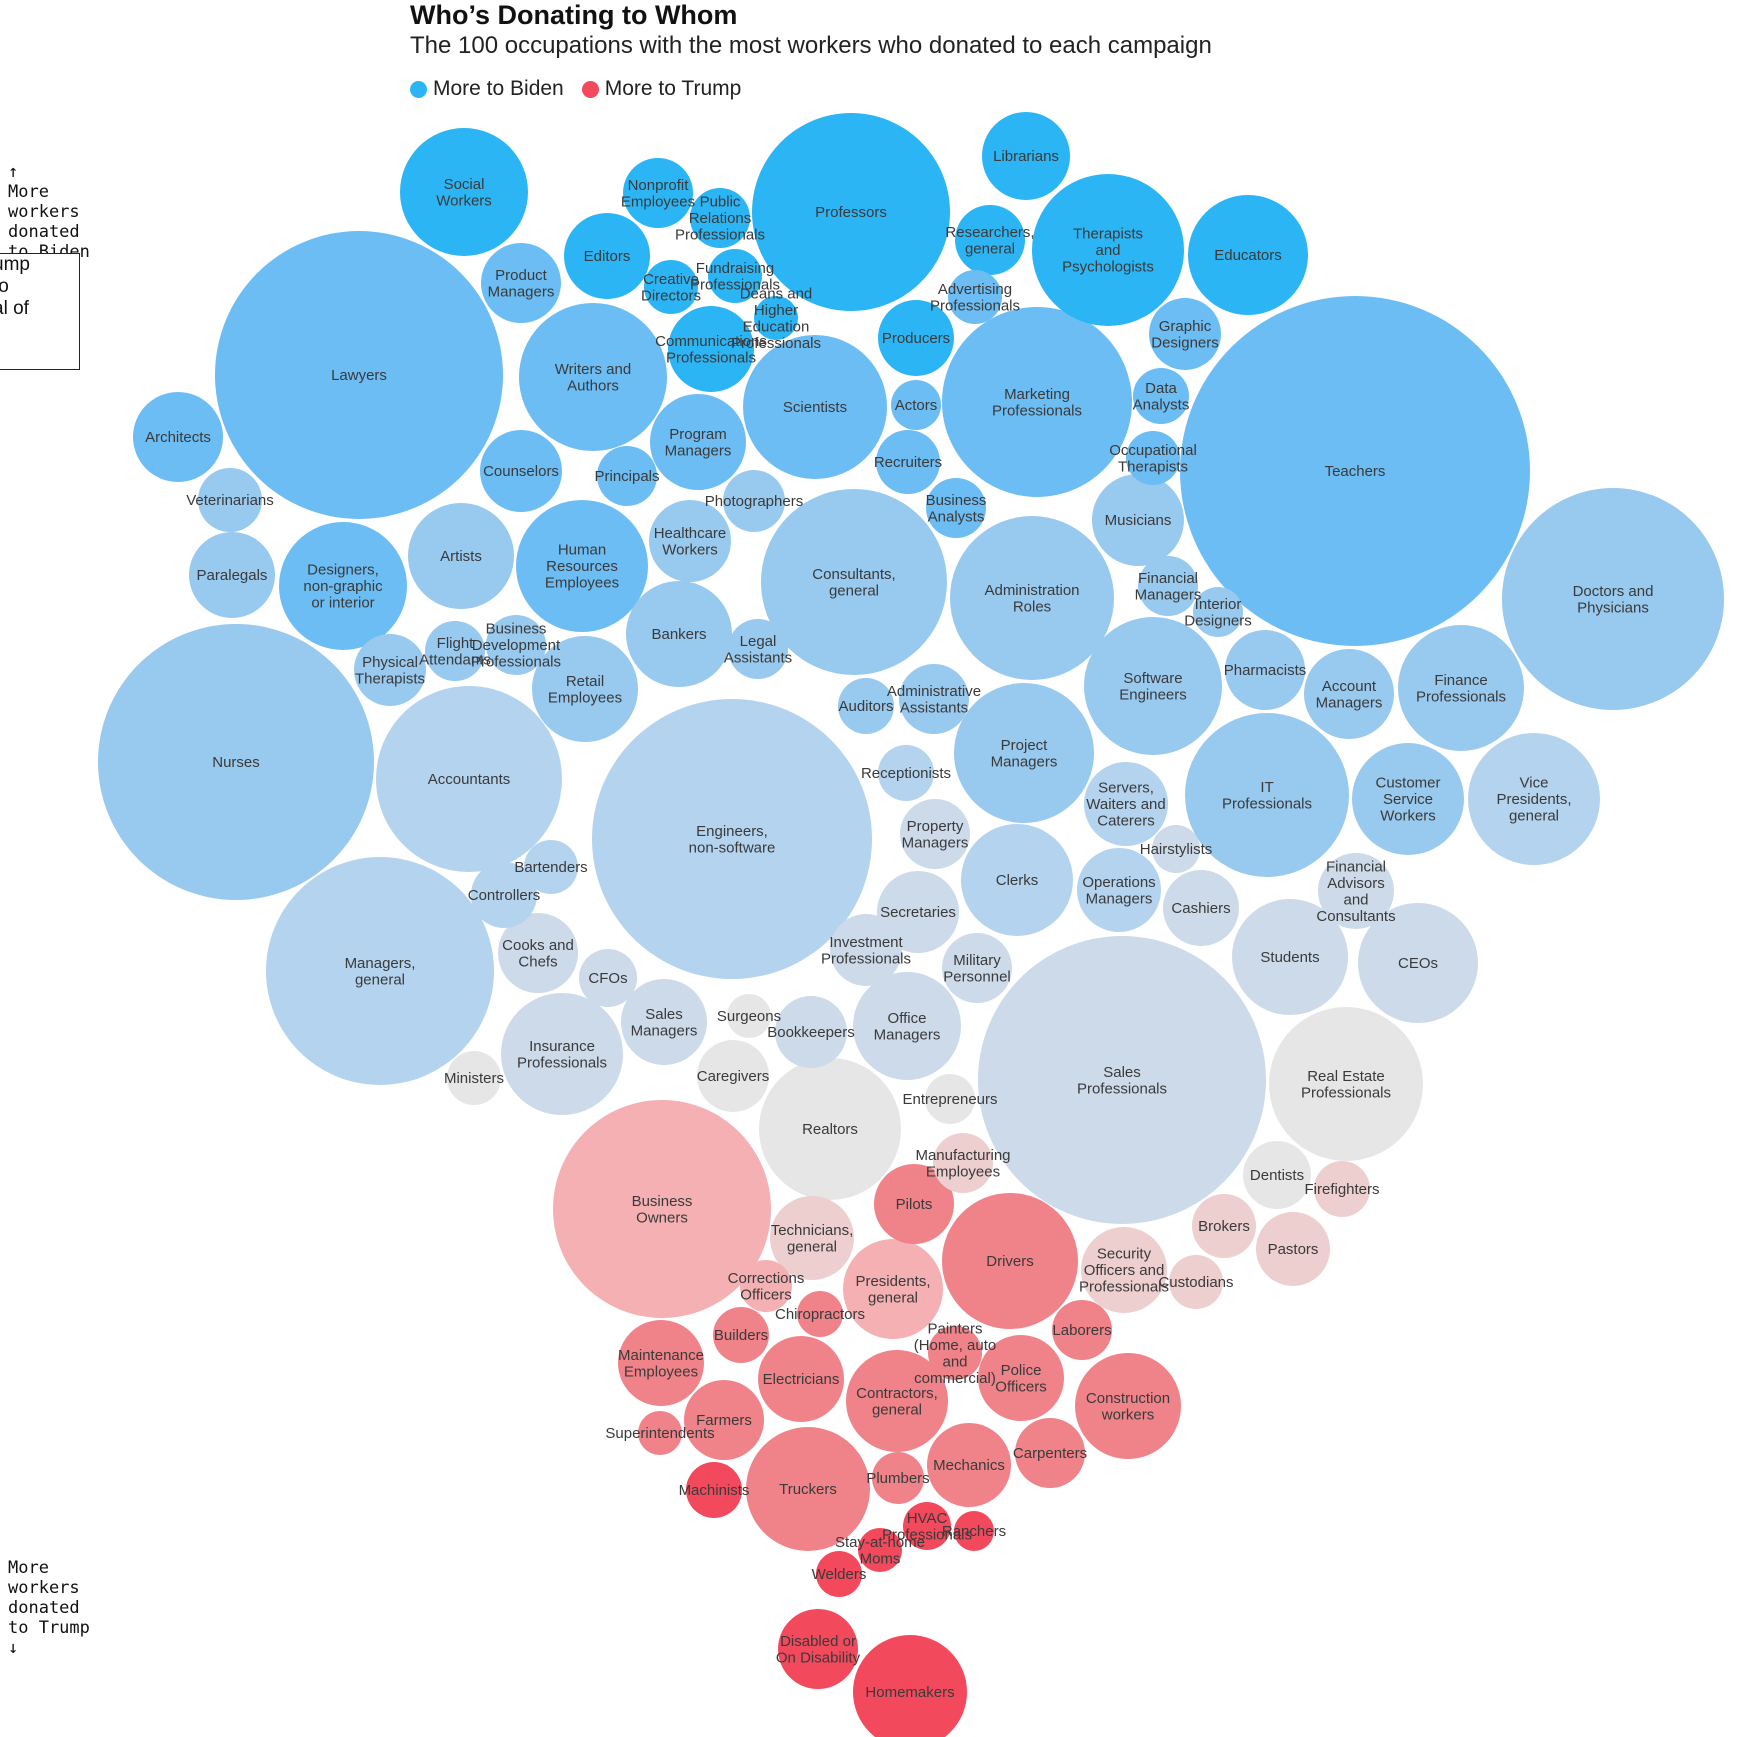 Image resolution: width=1737 pixels, height=1737 pixels. Describe the element at coordinates (812, 1238) in the screenshot. I see `bubble-technicians-general` at that location.